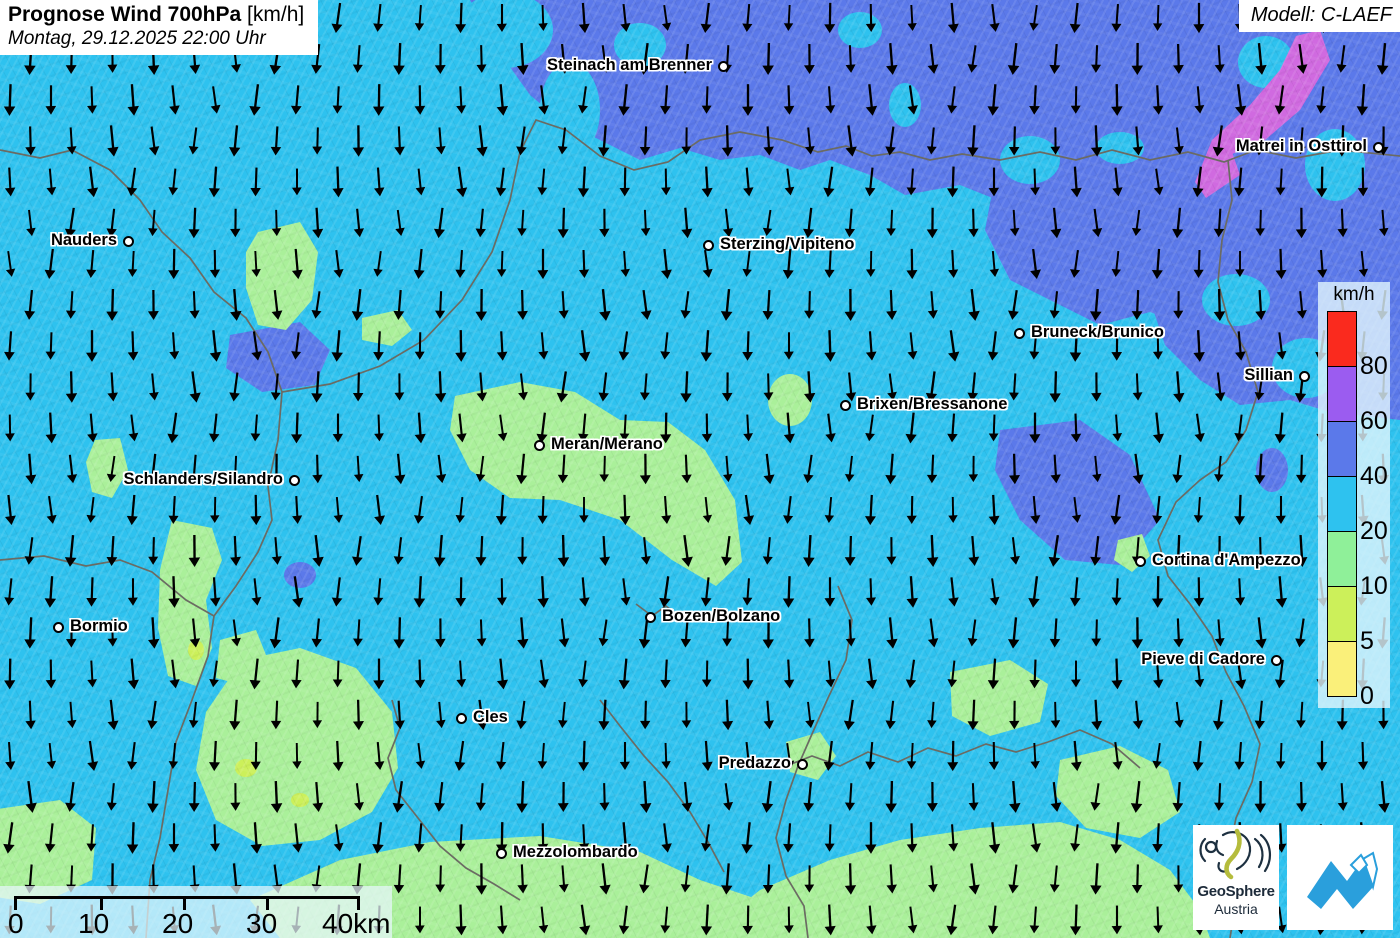 The width and height of the screenshot is (1400, 938). Describe the element at coordinates (1374, 586) in the screenshot. I see `legend-tick-10: 10` at that location.